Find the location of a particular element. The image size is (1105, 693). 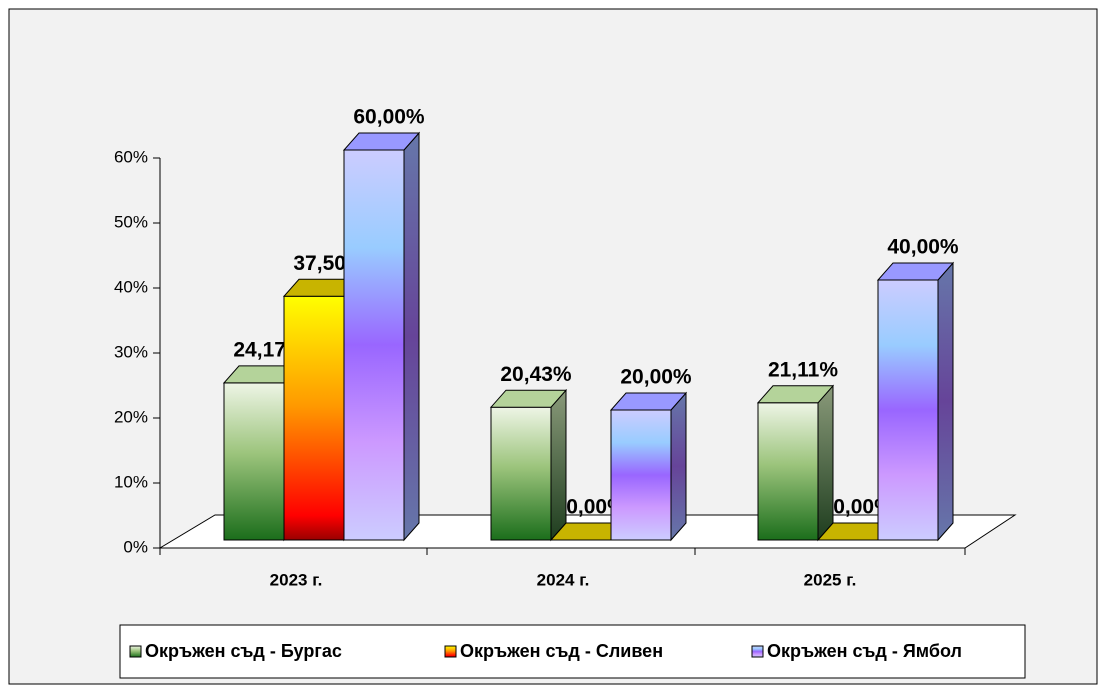

y-tick-label: 10% is located at coordinates (131, 481).